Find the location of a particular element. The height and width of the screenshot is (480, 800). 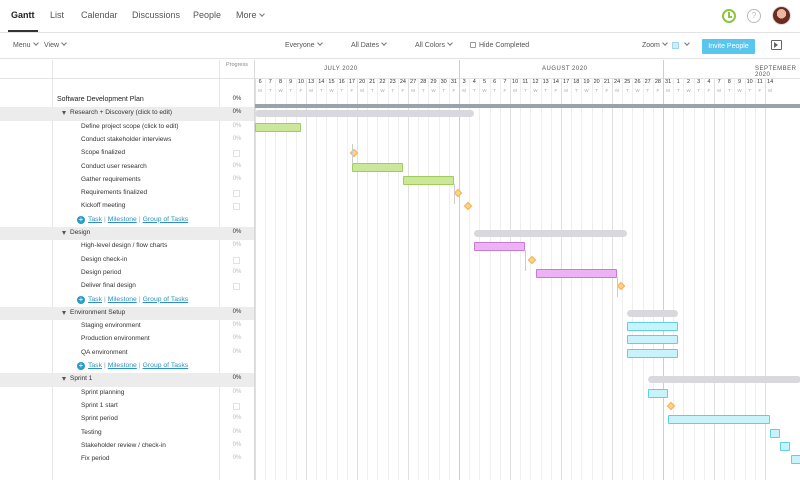

task-label: Production environment is located at coordinates (115, 339).